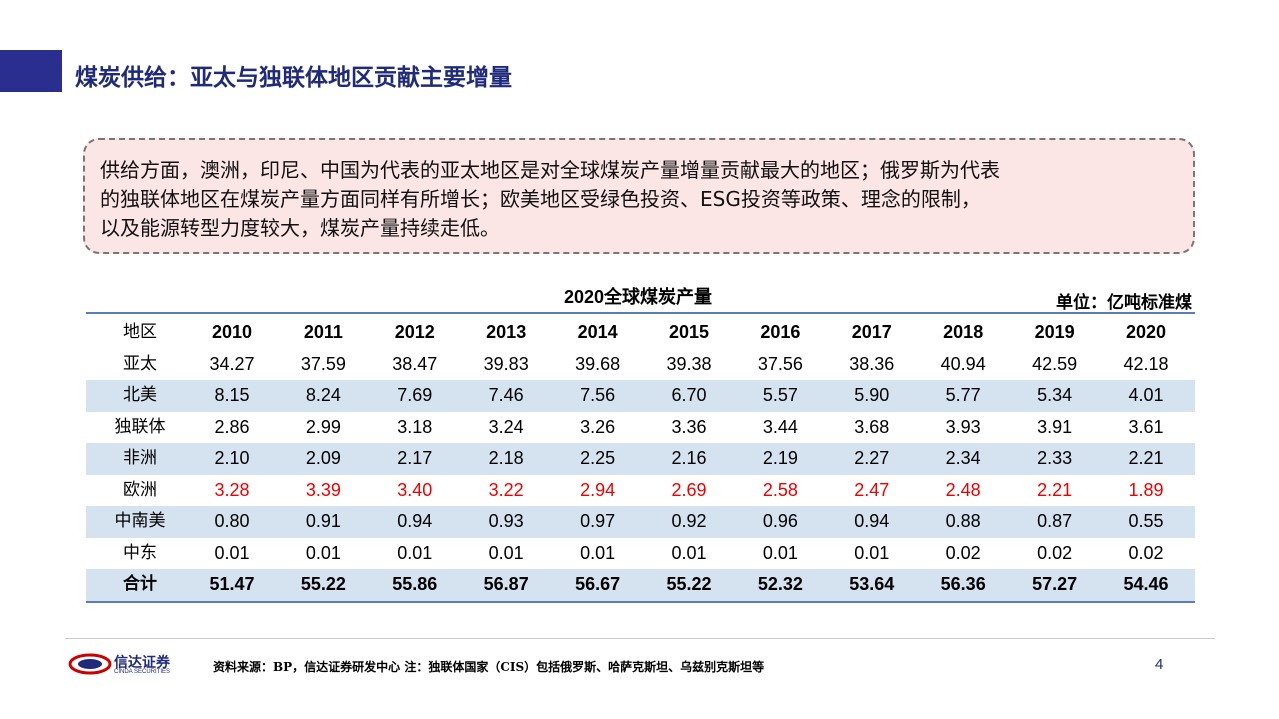 The width and height of the screenshot is (1279, 719). What do you see at coordinates (232, 426) in the screenshot?
I see `cell: 2.86` at bounding box center [232, 426].